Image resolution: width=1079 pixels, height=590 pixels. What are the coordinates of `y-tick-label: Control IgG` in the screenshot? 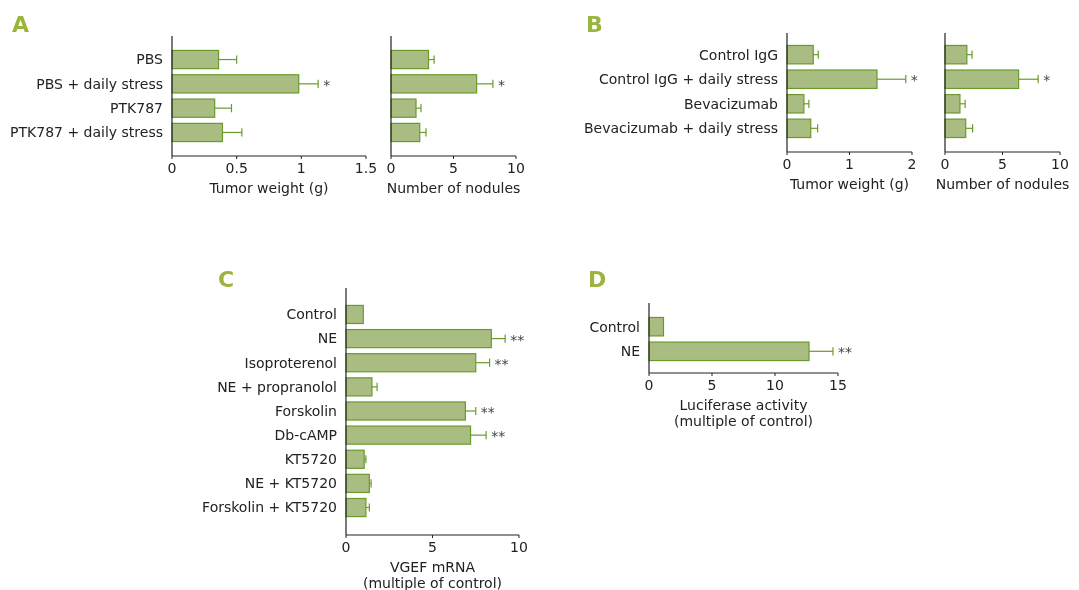 It's located at (738, 54).